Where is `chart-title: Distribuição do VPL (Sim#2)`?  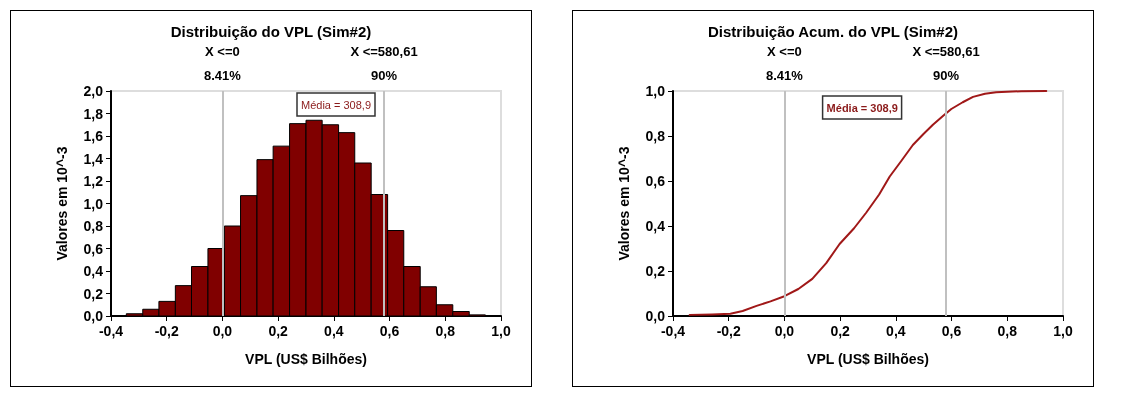
chart-title: Distribuição do VPL (Sim#2) is located at coordinates (271, 31).